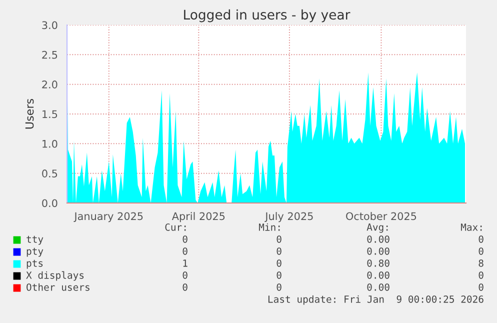 This screenshot has height=323, width=497. What do you see at coordinates (198, 217) in the screenshot?
I see `x-tick-label: April 2025` at bounding box center [198, 217].